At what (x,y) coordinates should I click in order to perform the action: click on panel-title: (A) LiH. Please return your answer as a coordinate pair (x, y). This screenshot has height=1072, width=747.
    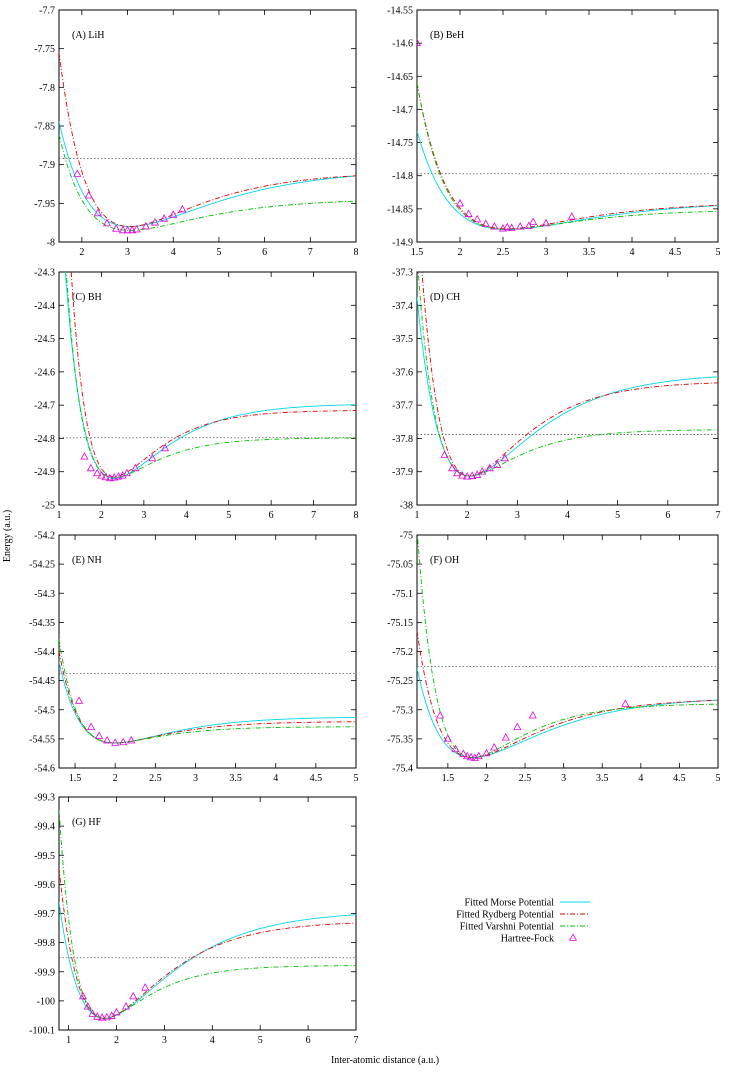
    Looking at the image, I should click on (88, 35).